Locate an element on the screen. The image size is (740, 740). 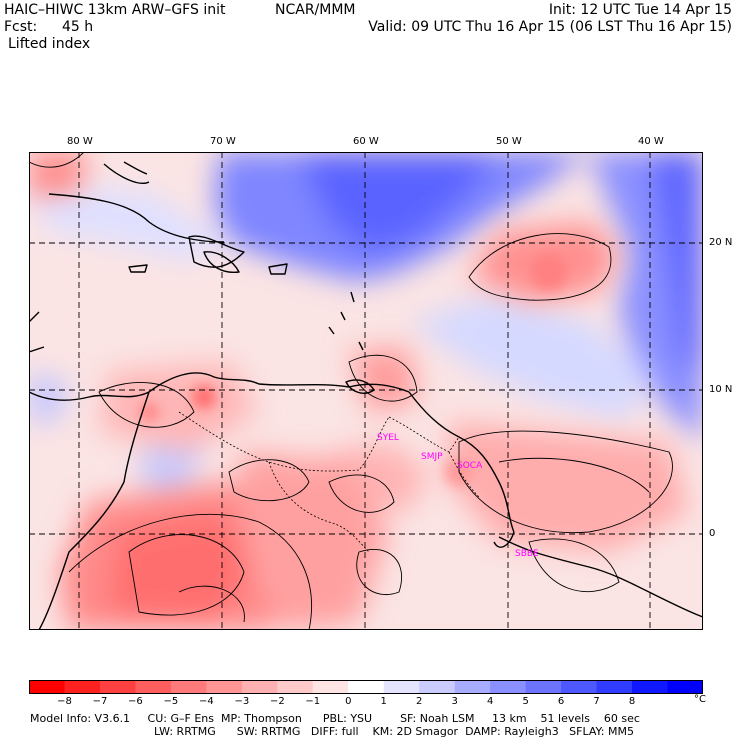
title-left: HAIC–HIWC 13km ARW–GFS init is located at coordinates (115, 10).